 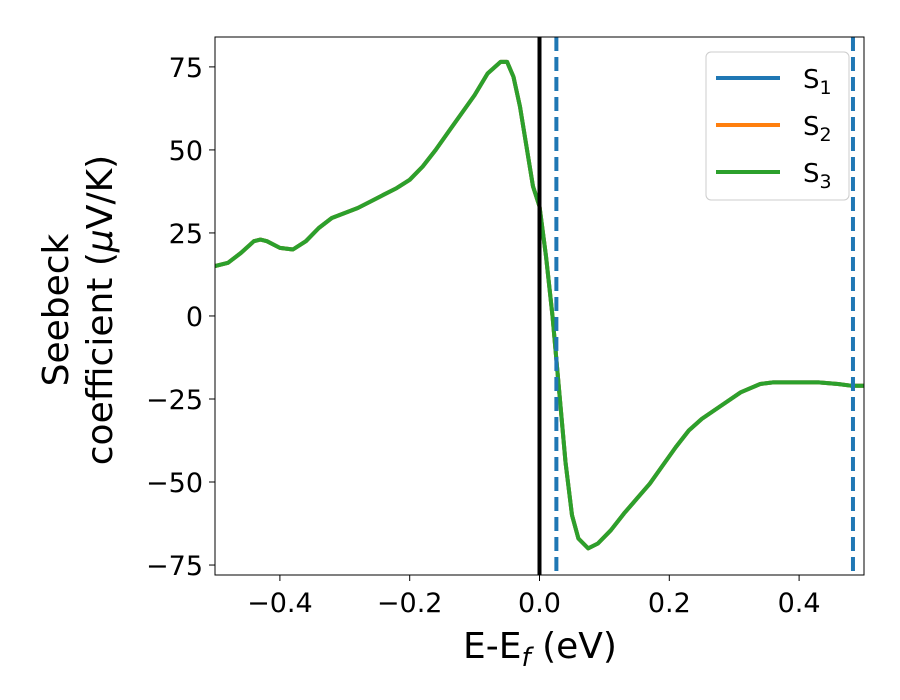 I want to click on y-axis-label-line1: Seebeck, so click(x=56, y=309).